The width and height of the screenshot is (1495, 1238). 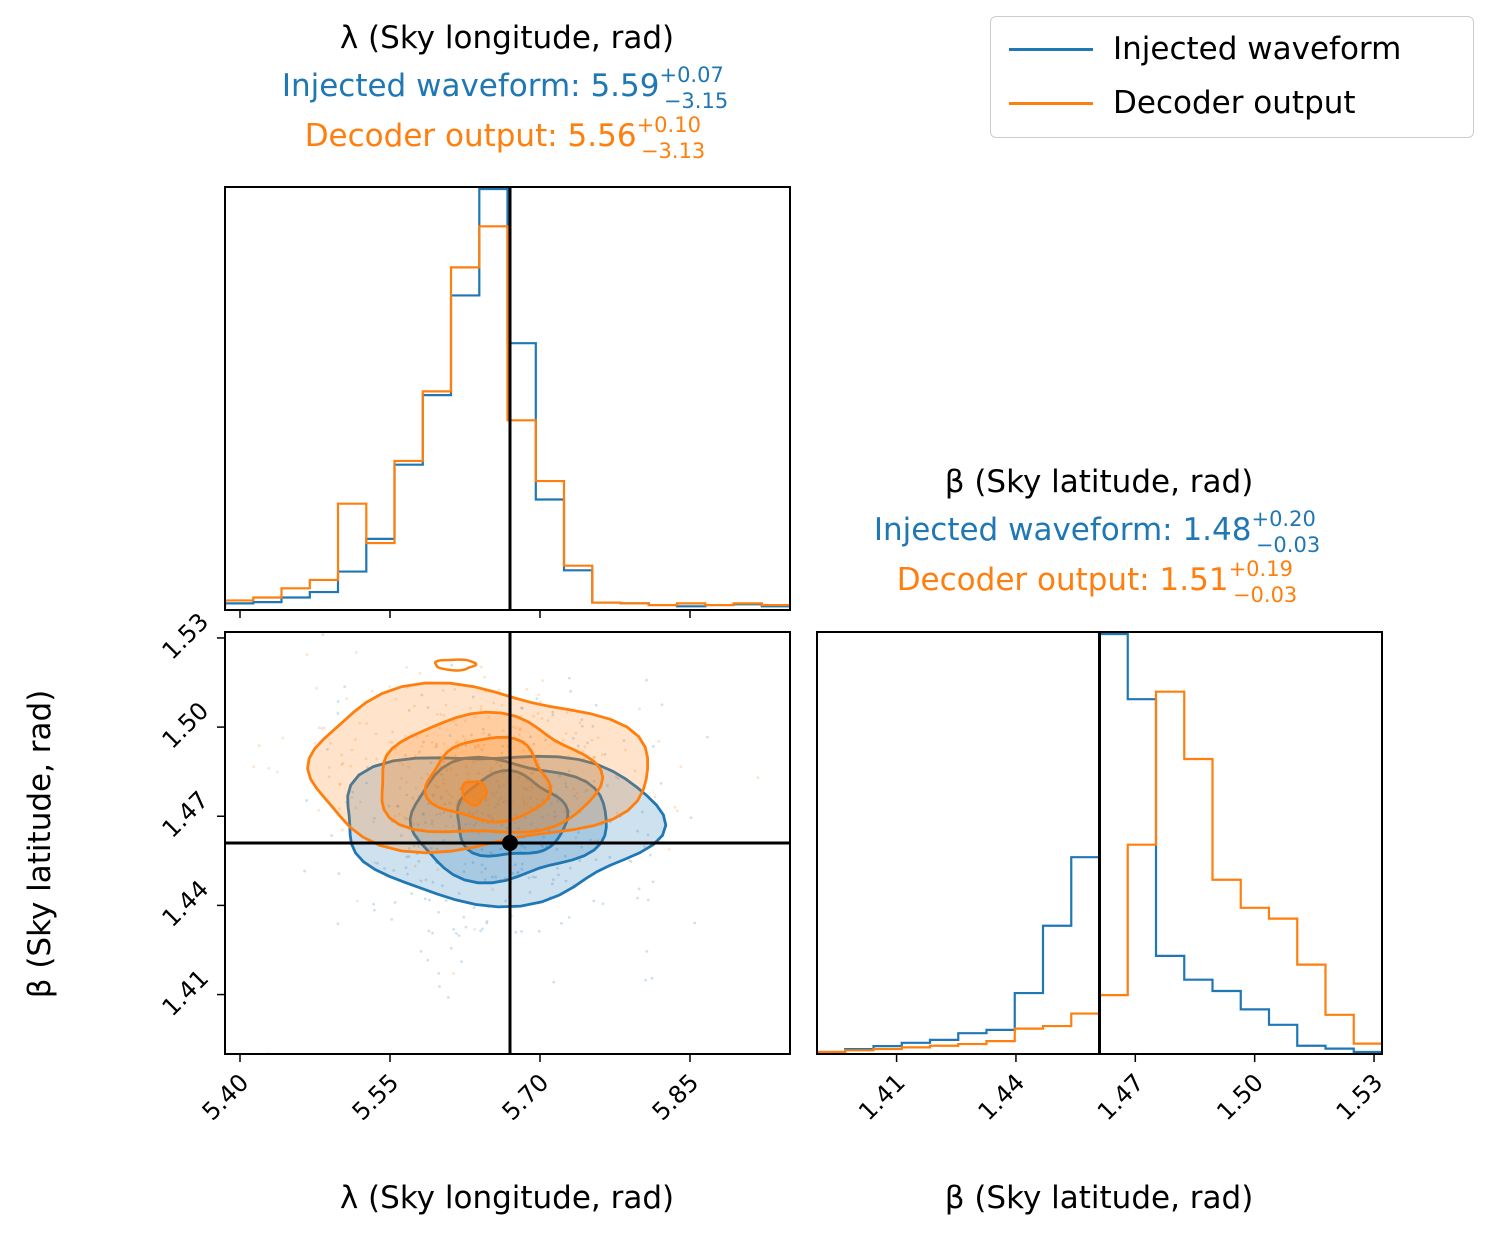 What do you see at coordinates (505, 138) in the screenshot?
I see `lambda-decoder-summary: Decoder output: 5.56+0.10 −3.13` at bounding box center [505, 138].